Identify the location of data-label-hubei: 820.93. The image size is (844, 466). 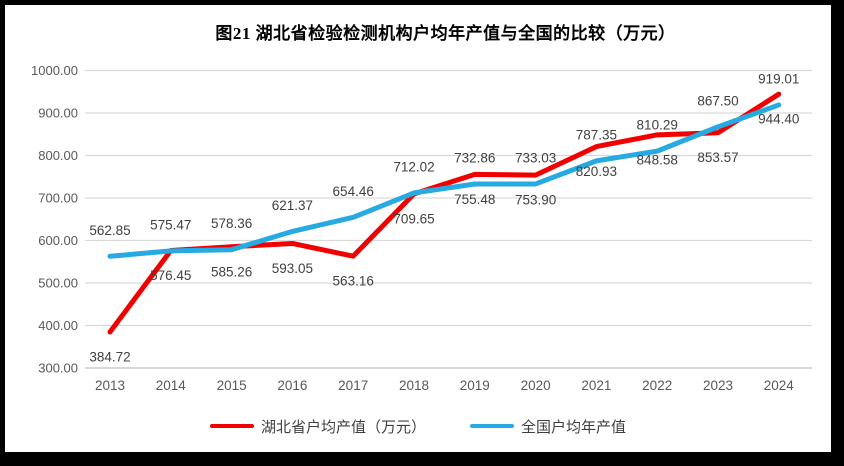
(596, 171).